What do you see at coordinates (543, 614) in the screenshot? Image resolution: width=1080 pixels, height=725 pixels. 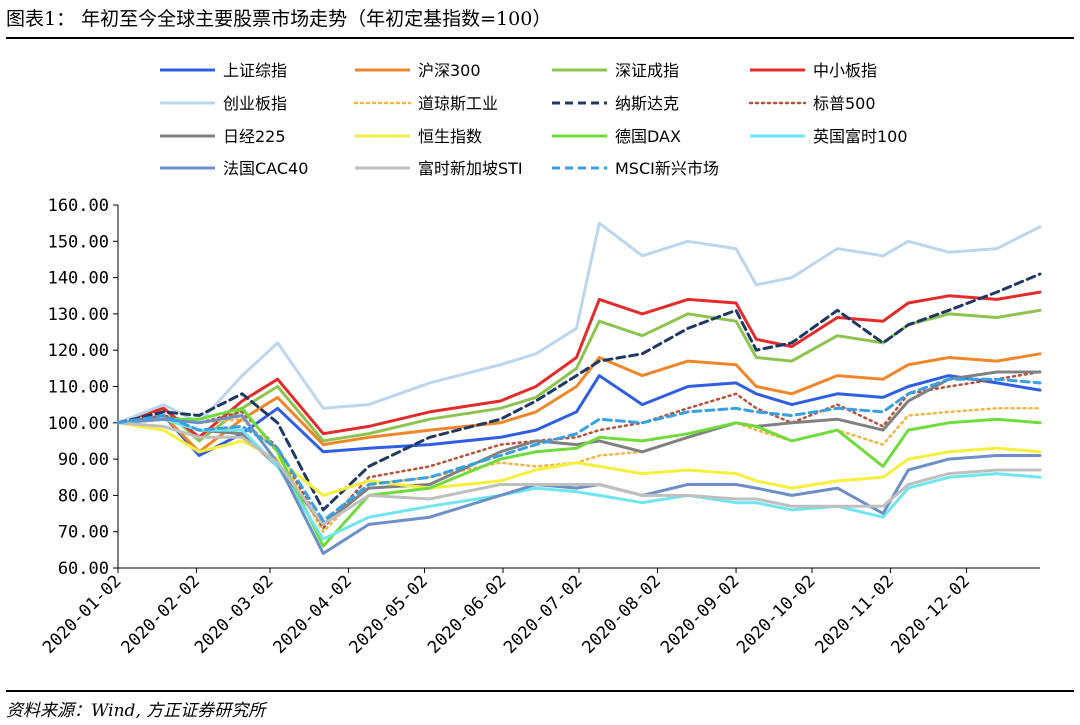 I see `x-tick-label: 2020-07-02` at bounding box center [543, 614].